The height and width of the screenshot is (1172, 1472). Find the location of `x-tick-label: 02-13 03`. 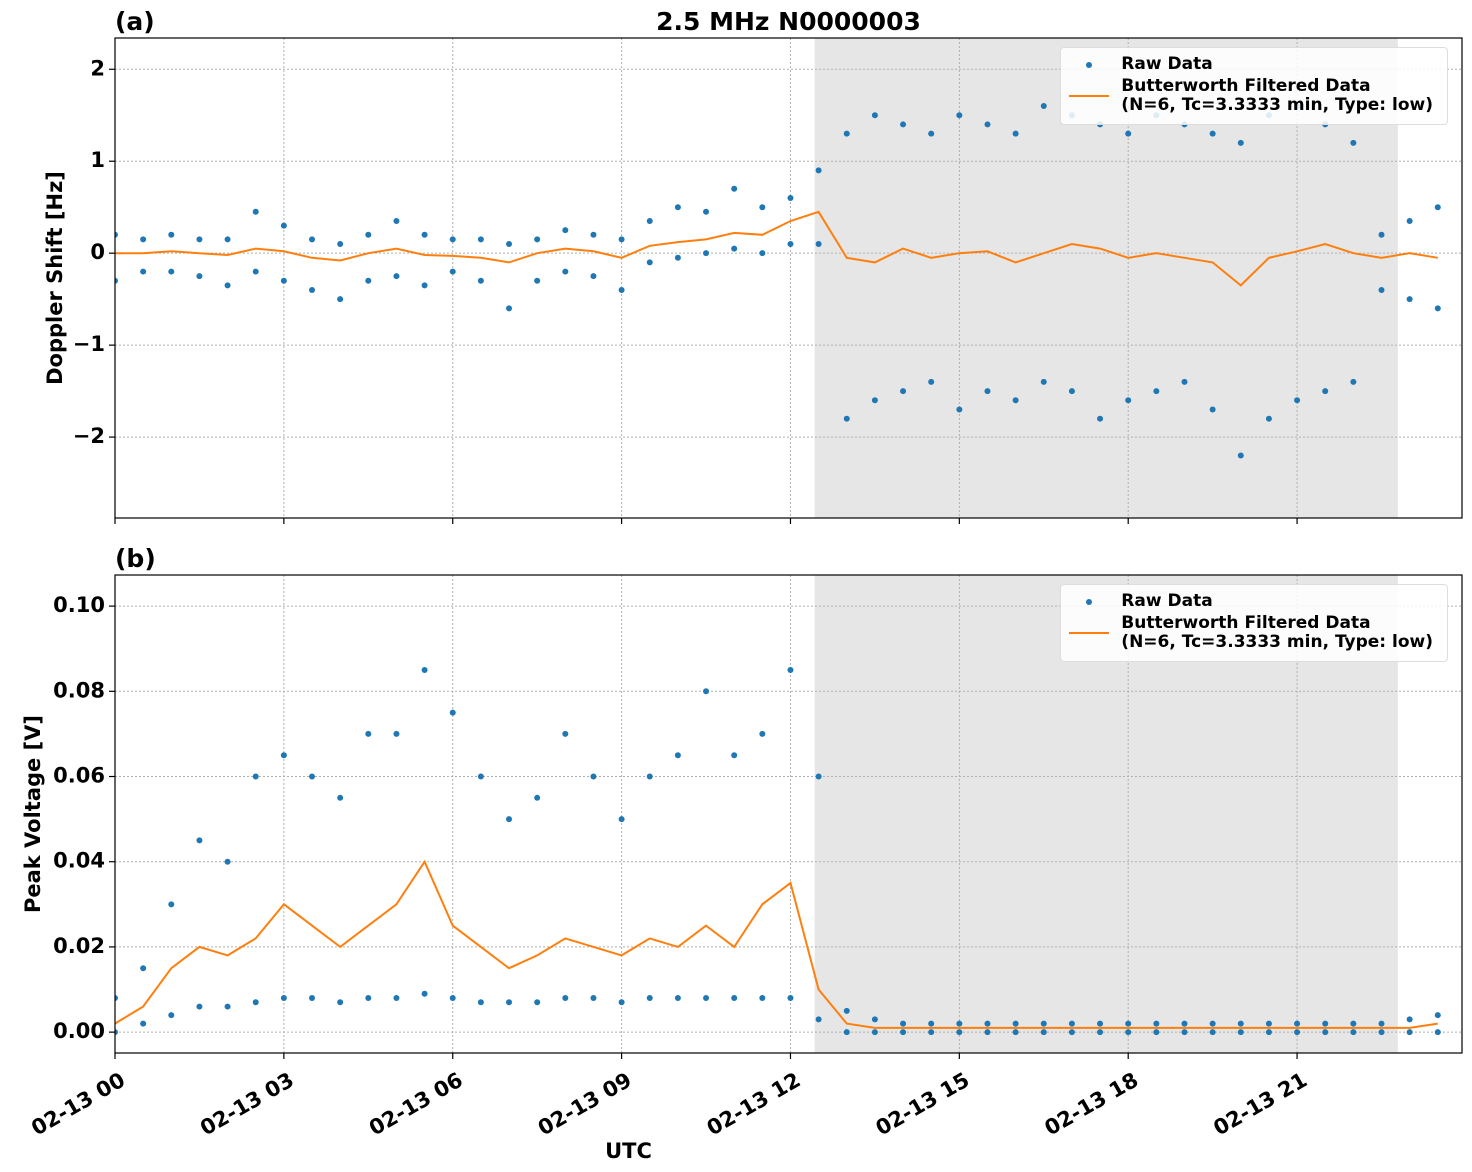

x-tick-label: 02-13 03 is located at coordinates (247, 1104).